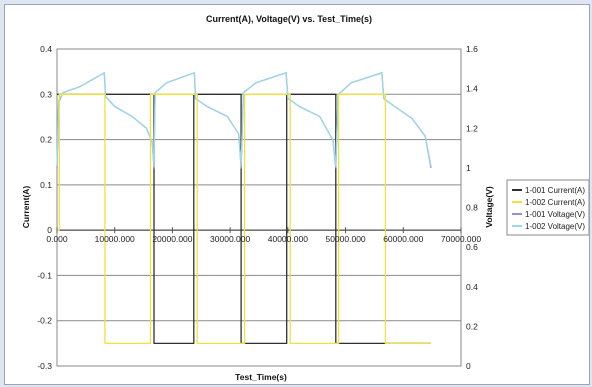 Image resolution: width=592 pixels, height=387 pixels. Describe the element at coordinates (44, 275) in the screenshot. I see `y-tick-label: -0.1` at that location.